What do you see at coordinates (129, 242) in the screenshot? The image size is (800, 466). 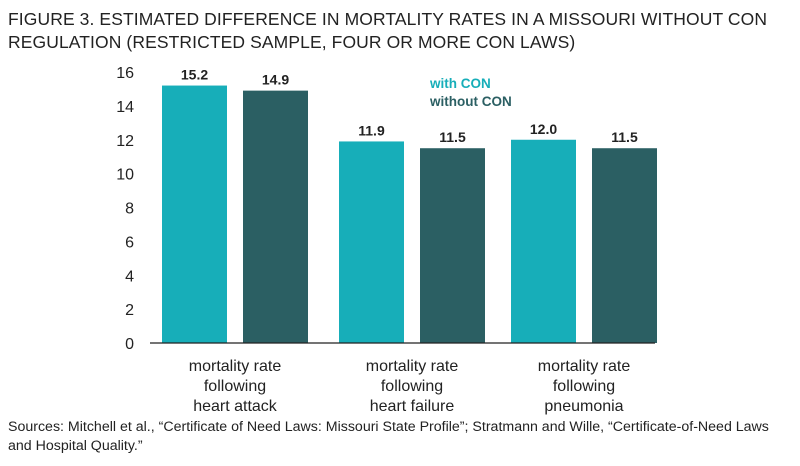 I see `y-tick-label: 6` at bounding box center [129, 242].